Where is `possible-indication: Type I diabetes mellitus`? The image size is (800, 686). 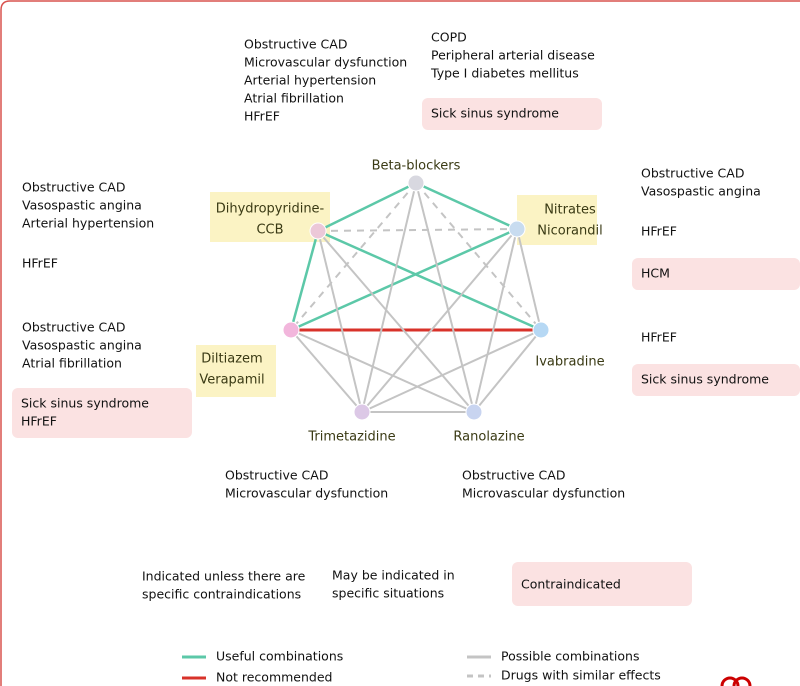
possible-indication: Type I diabetes mellitus is located at coordinates (504, 73).